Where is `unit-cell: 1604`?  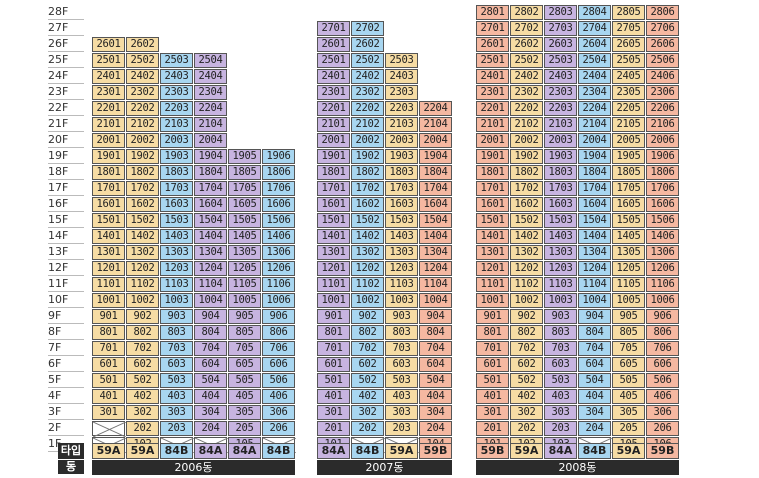
unit-cell: 1604 is located at coordinates (435, 204).